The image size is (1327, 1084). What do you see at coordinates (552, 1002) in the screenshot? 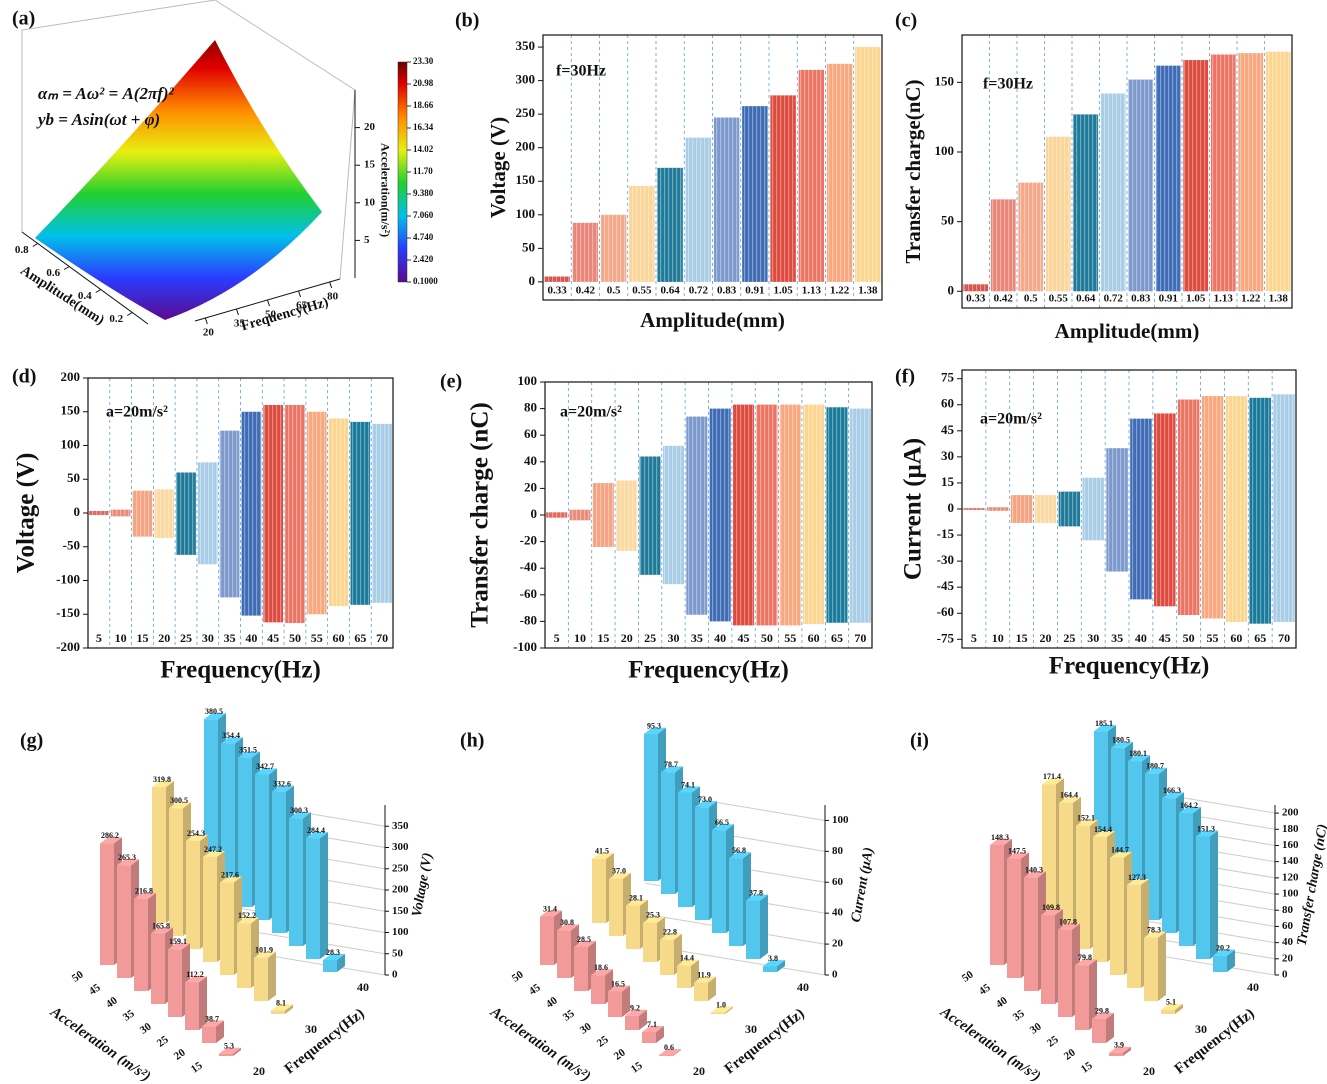
I see `x-tick-label: 40` at bounding box center [552, 1002].